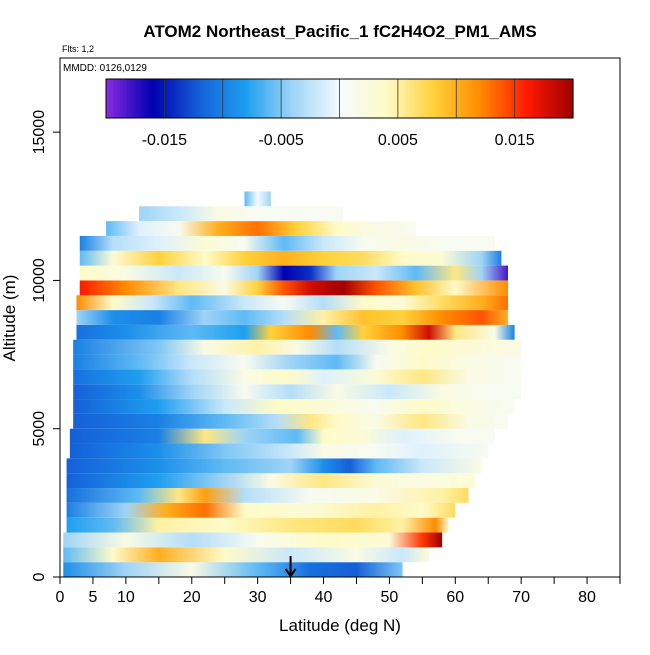 Image resolution: width=650 pixels, height=655 pixels. I want to click on colorbar: -0.015 -0.005 0.005 0.015, so click(339, 113).